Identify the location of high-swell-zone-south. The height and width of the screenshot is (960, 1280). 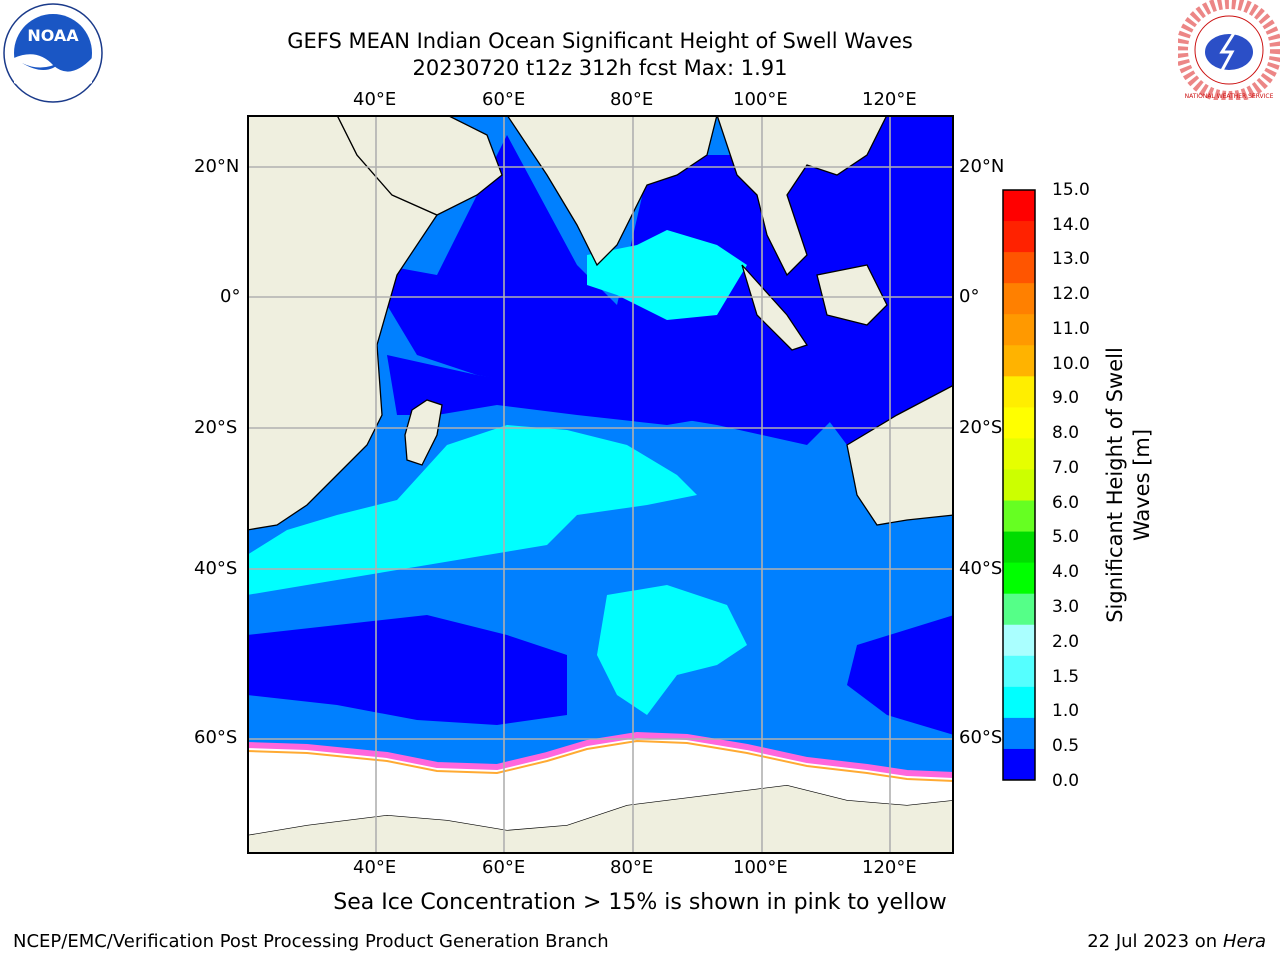
(472, 510).